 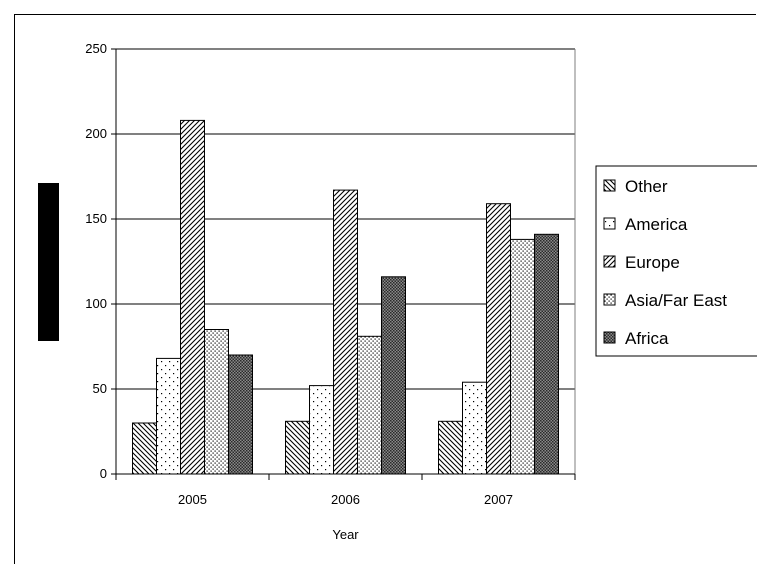 I want to click on bar-asia-far-east-2006, so click(x=369, y=405).